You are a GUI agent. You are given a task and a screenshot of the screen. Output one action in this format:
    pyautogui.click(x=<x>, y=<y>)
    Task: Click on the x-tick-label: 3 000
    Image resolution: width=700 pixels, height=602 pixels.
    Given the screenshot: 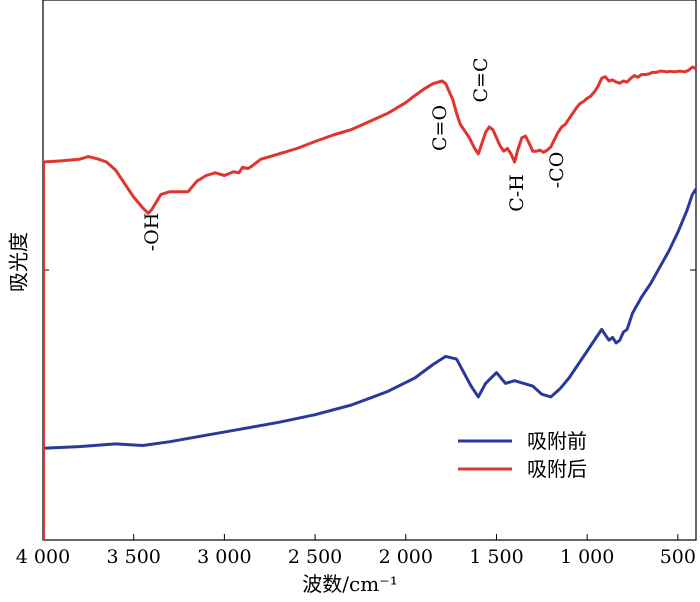 What is the action you would take?
    pyautogui.click(x=224, y=557)
    